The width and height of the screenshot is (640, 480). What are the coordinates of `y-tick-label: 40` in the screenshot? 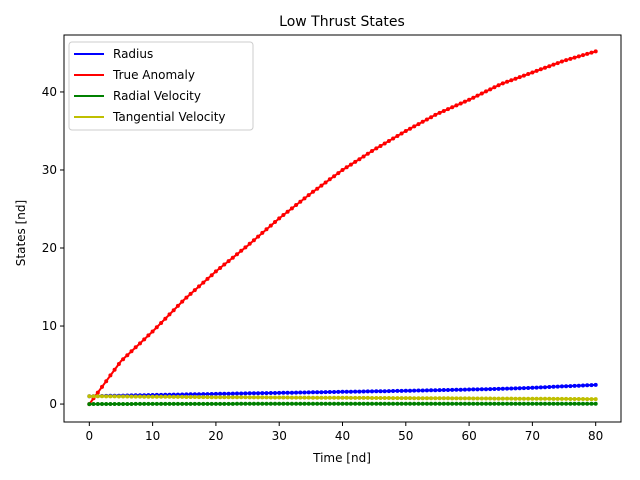 It's located at (49, 92).